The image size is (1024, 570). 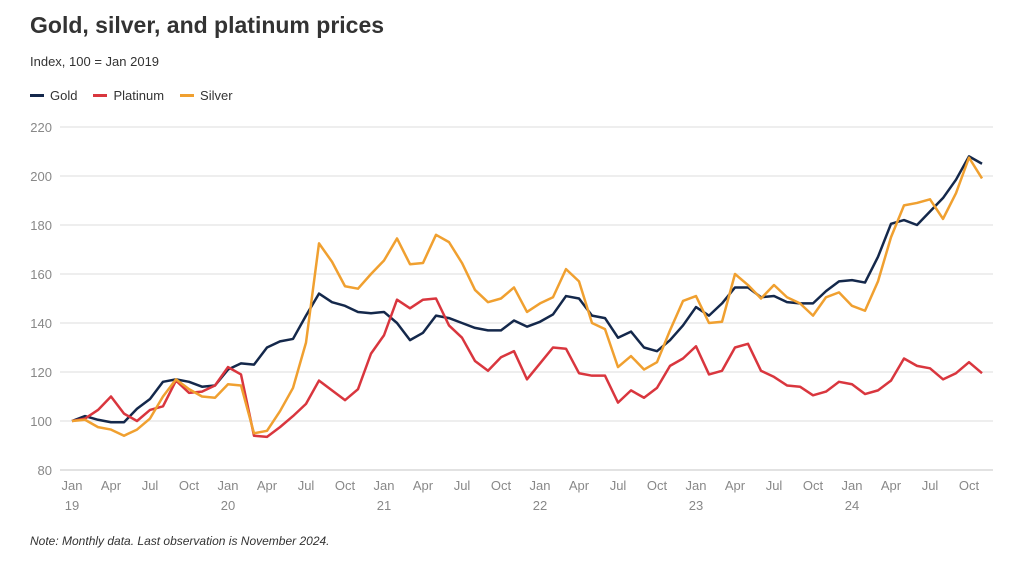 I want to click on y-tick-label: 100, so click(x=41, y=421).